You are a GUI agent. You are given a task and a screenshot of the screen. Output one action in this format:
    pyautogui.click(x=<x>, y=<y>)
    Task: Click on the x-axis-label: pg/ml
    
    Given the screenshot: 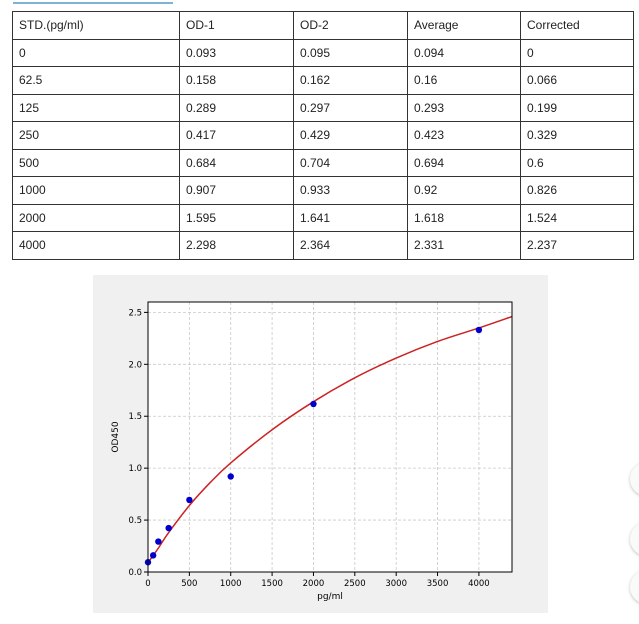 What is the action you would take?
    pyautogui.click(x=330, y=597)
    